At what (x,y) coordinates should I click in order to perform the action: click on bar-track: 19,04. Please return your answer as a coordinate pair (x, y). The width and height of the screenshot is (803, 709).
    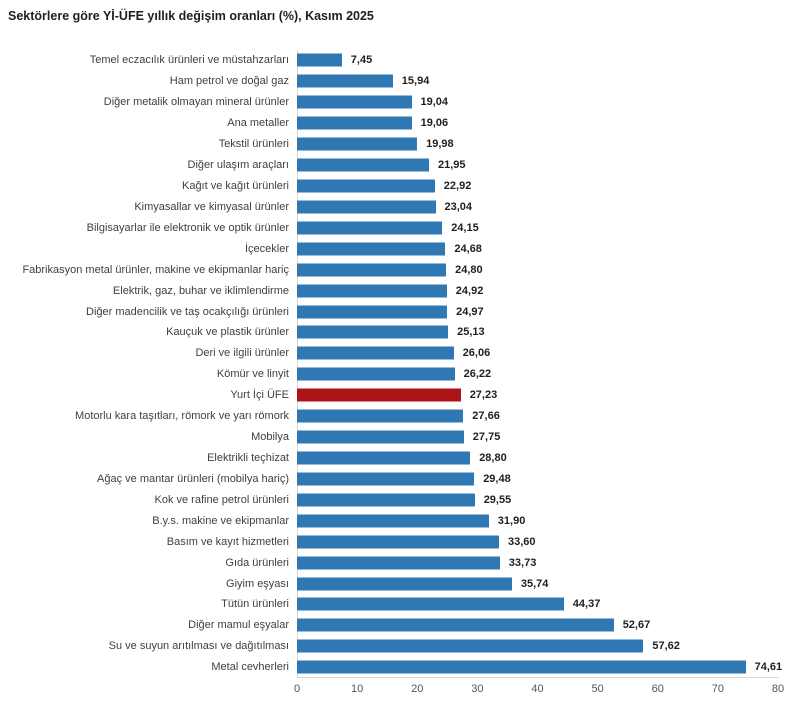
    Looking at the image, I should click on (550, 102).